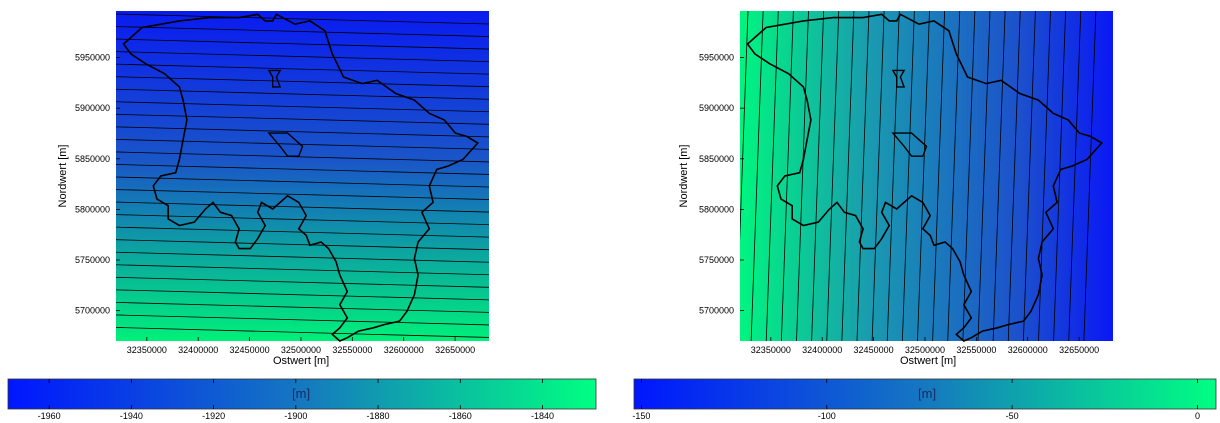 This screenshot has height=423, width=1220. What do you see at coordinates (542, 416) in the screenshot?
I see `colorbar-tick-label: -1840` at bounding box center [542, 416].